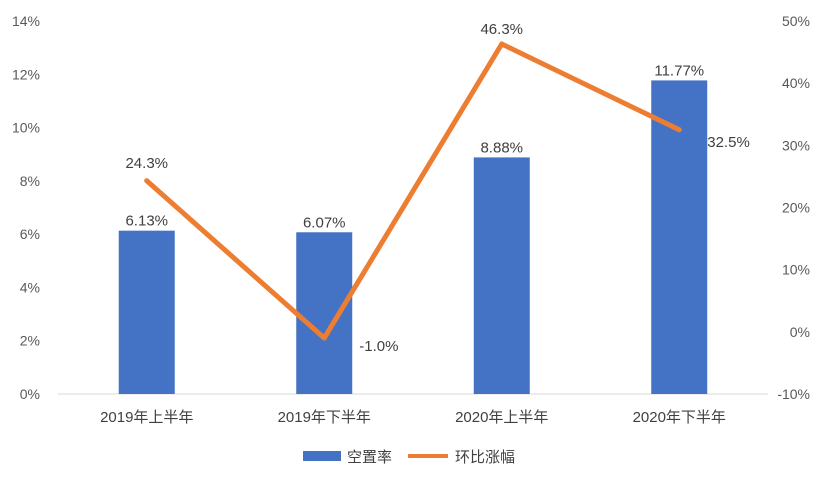 This screenshot has width=832, height=484. I want to click on right-axis-ticks: -10% 0% 10% 20% 30% 40% 50%, so click(793, 207).